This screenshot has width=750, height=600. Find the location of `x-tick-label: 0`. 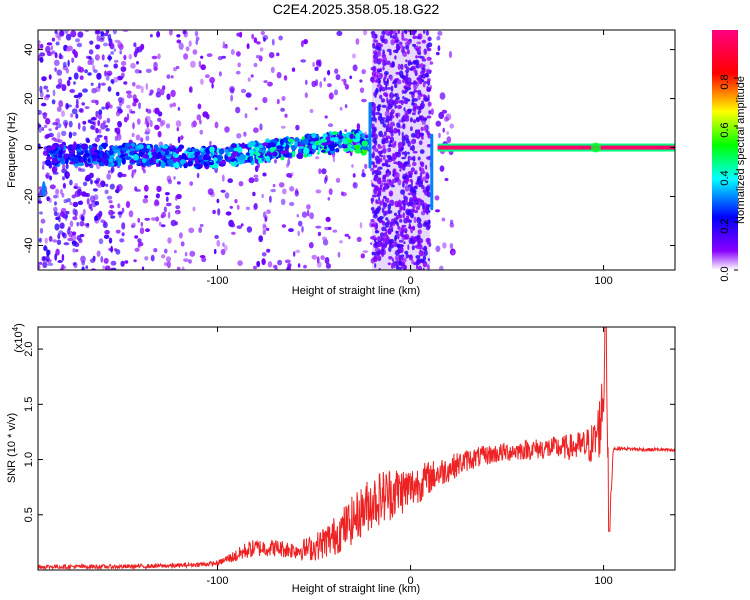

x-tick-label: 0 is located at coordinates (410, 581).